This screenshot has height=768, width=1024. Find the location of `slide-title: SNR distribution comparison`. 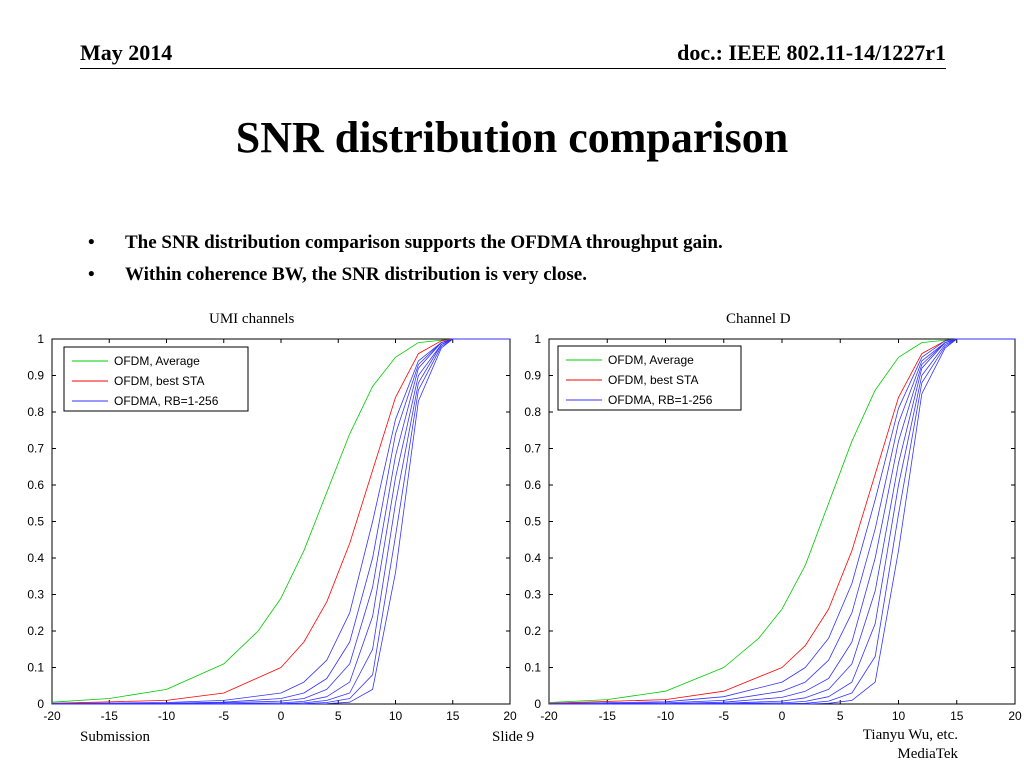

slide-title: SNR distribution comparison is located at coordinates (512, 137).